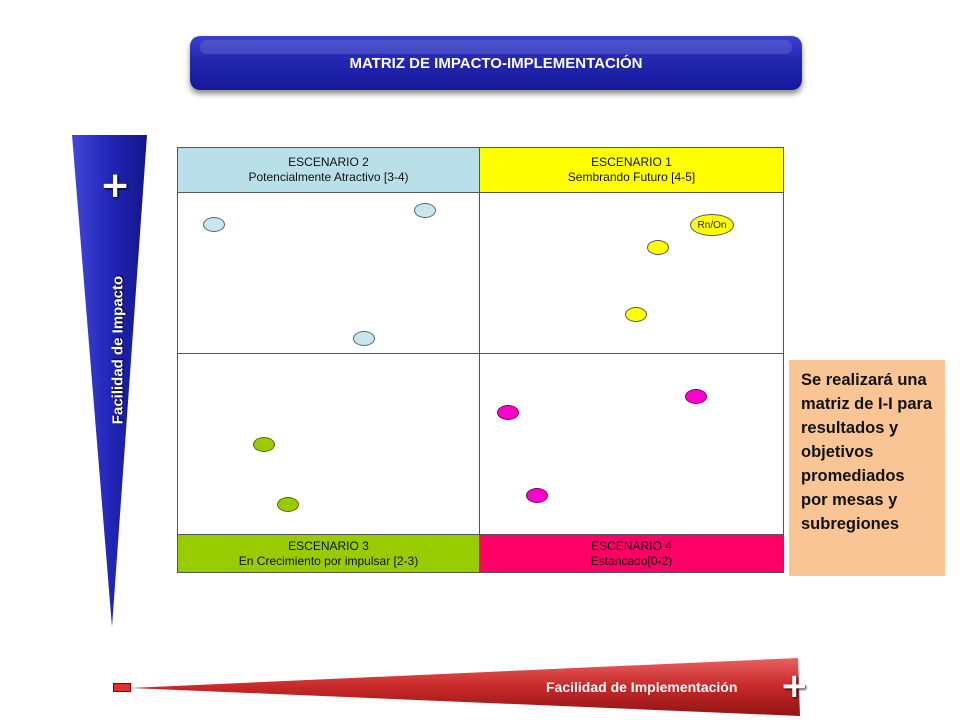 This screenshot has height=720, width=960. What do you see at coordinates (631, 177) in the screenshot?
I see `scenario-1-subtitle: Sembrando Futuro [4-5]` at bounding box center [631, 177].